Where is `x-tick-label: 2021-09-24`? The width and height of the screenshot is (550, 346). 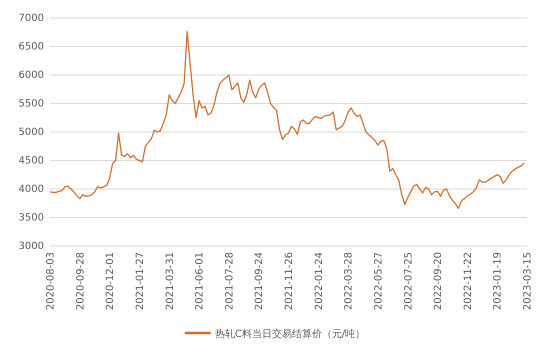
x-tick-label: 2021-09-24 is located at coordinates (260, 281).